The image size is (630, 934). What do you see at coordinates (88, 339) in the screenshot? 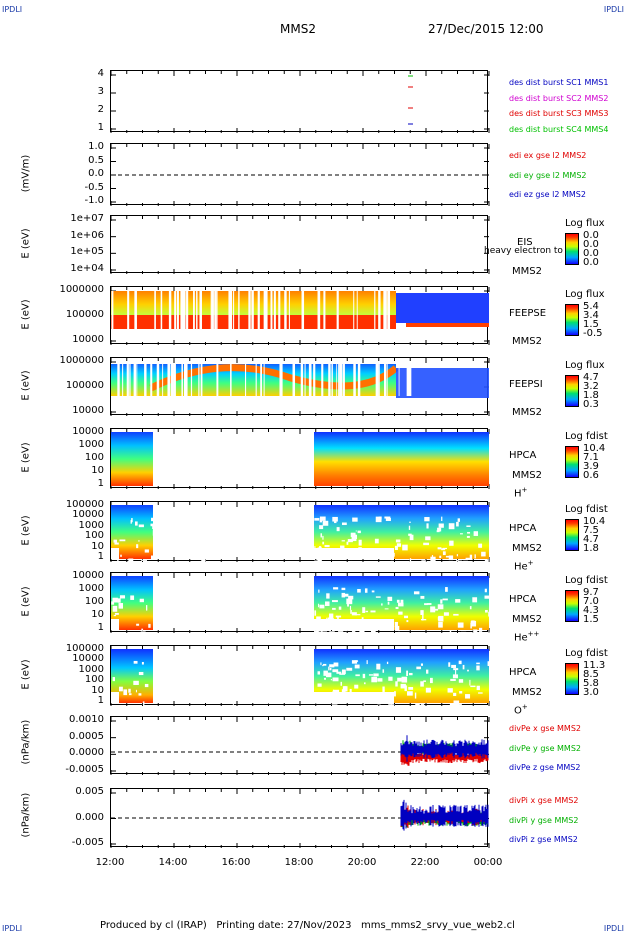
I see `ytick-label: 10000` at bounding box center [88, 339].